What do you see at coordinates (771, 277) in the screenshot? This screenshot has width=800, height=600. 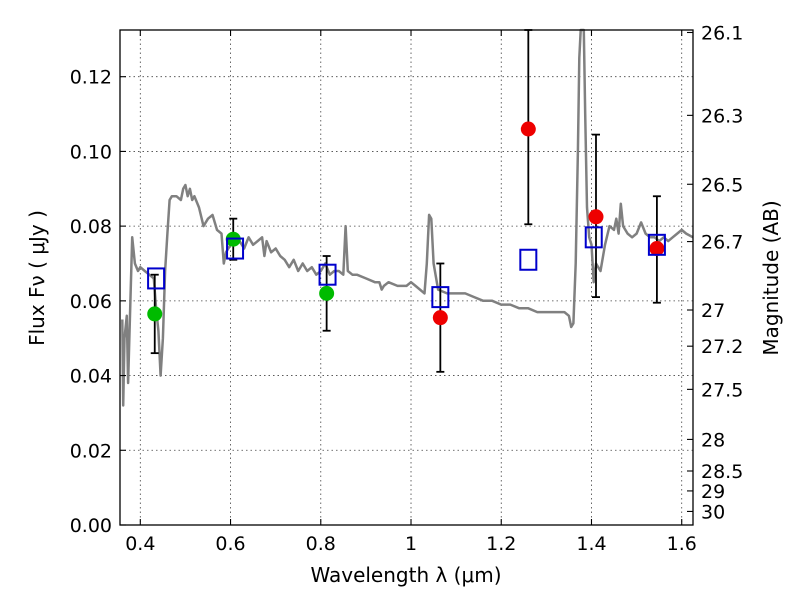 I see `magnitude-axis-title: Magnitude (AB)` at bounding box center [771, 277].